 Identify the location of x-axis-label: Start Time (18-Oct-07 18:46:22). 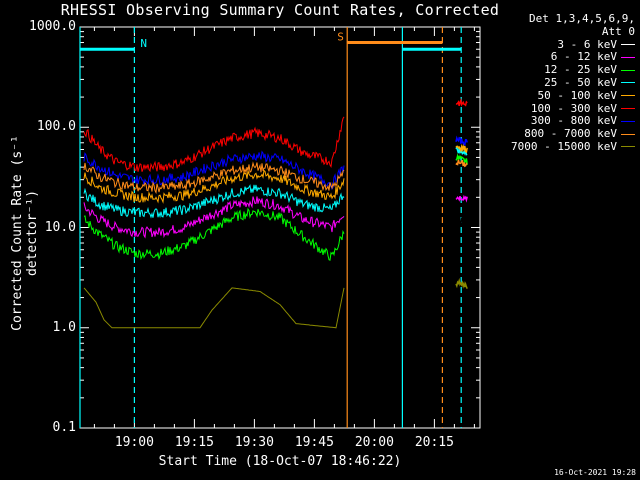
(280, 461).